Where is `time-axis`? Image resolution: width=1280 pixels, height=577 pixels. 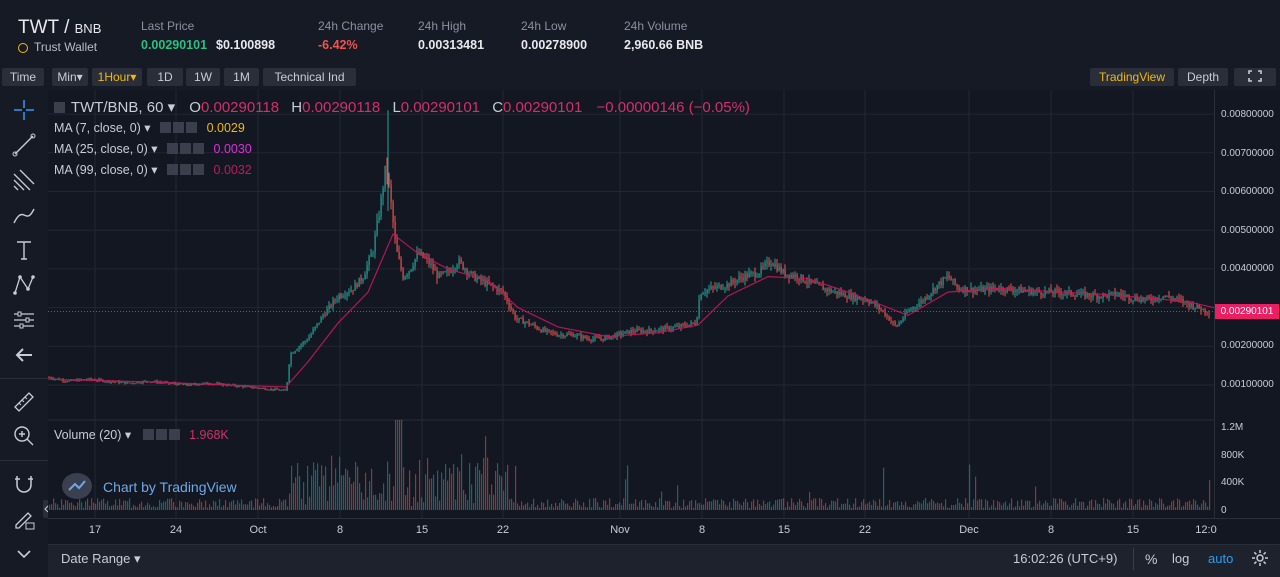
time-axis is located at coordinates (664, 531).